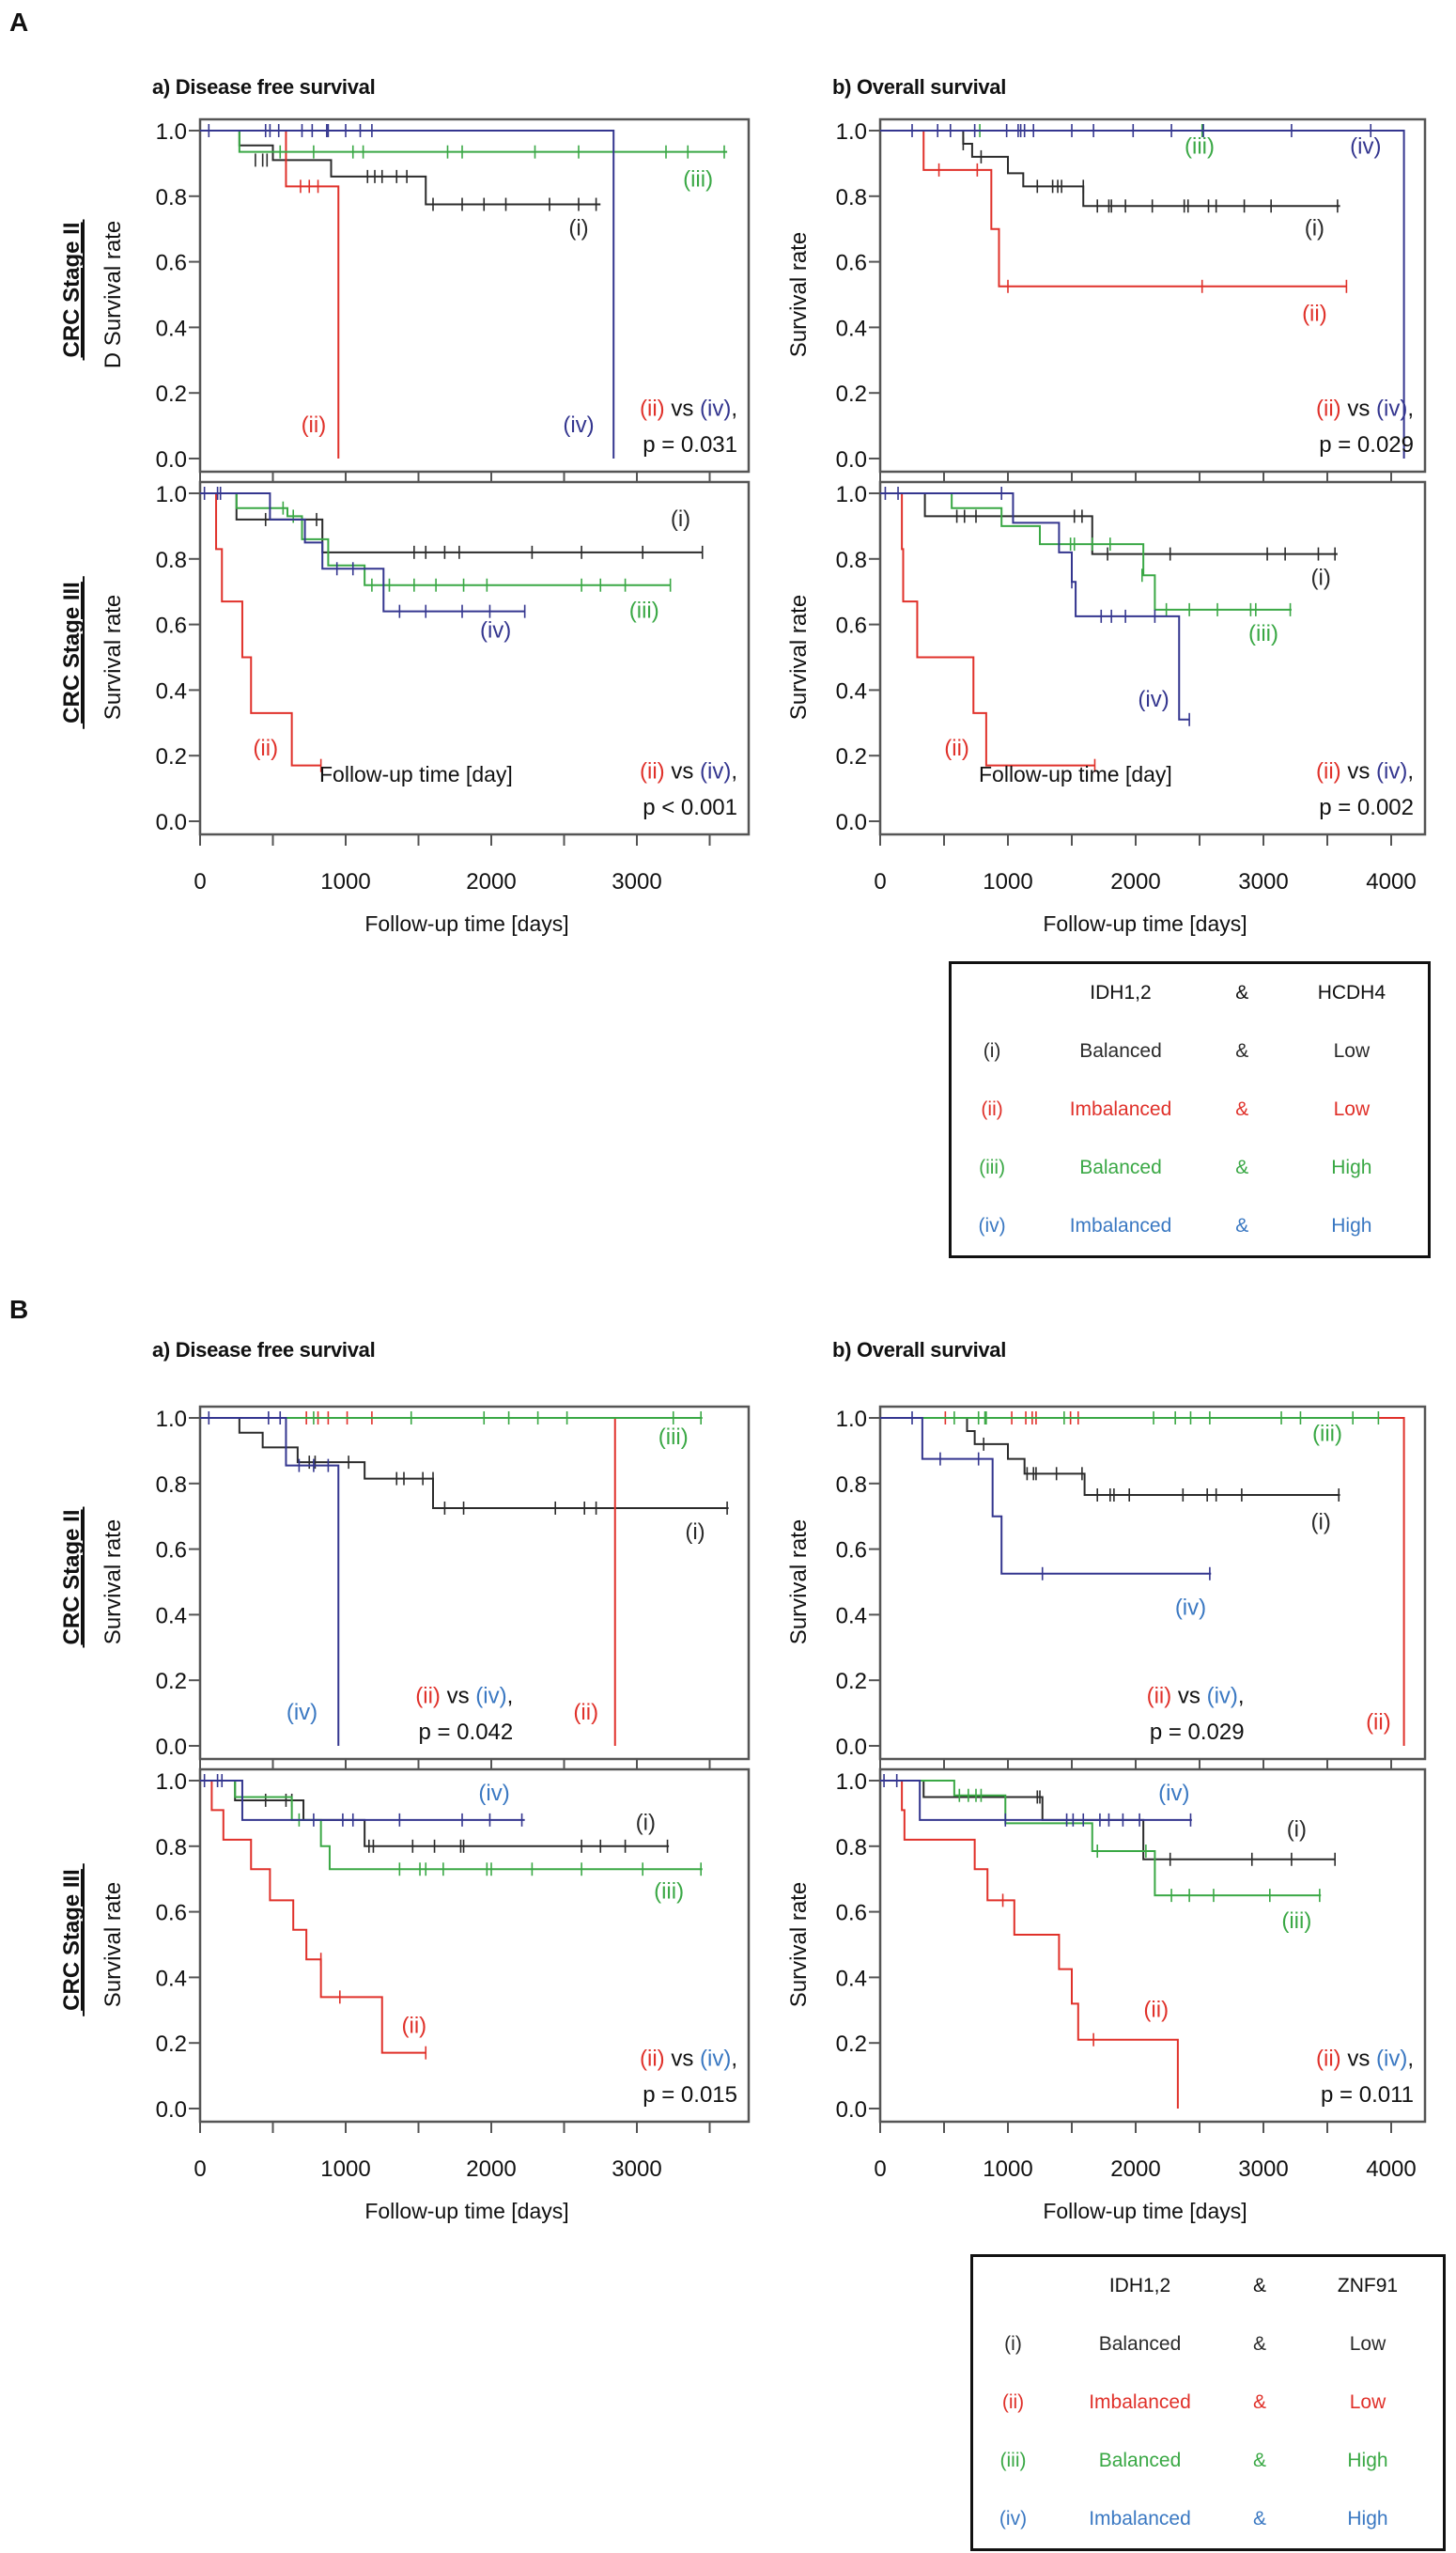  What do you see at coordinates (1351, 993) in the screenshot?
I see `legend-cell: HCDH4` at bounding box center [1351, 993].